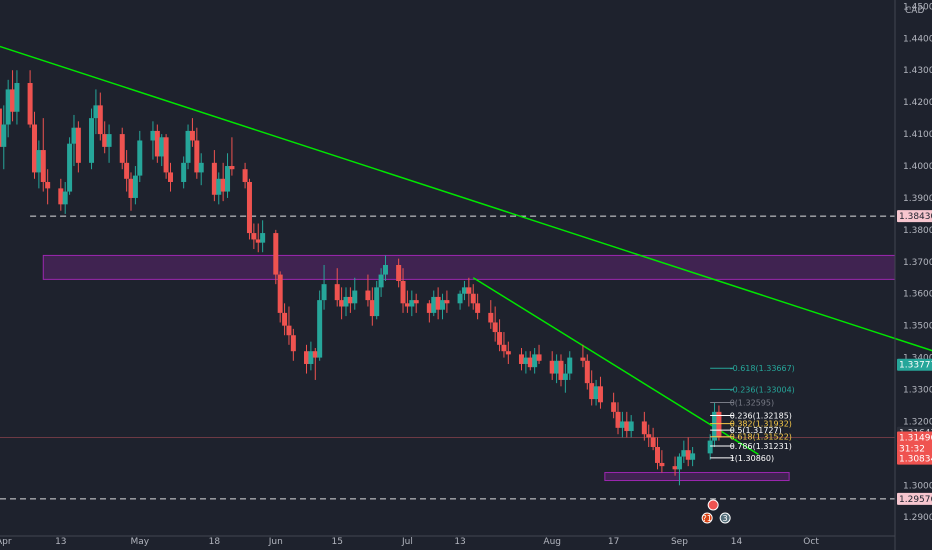 Image resolution: width=932 pixels, height=550 pixels. I want to click on time-tick-label: Oct, so click(811, 542).